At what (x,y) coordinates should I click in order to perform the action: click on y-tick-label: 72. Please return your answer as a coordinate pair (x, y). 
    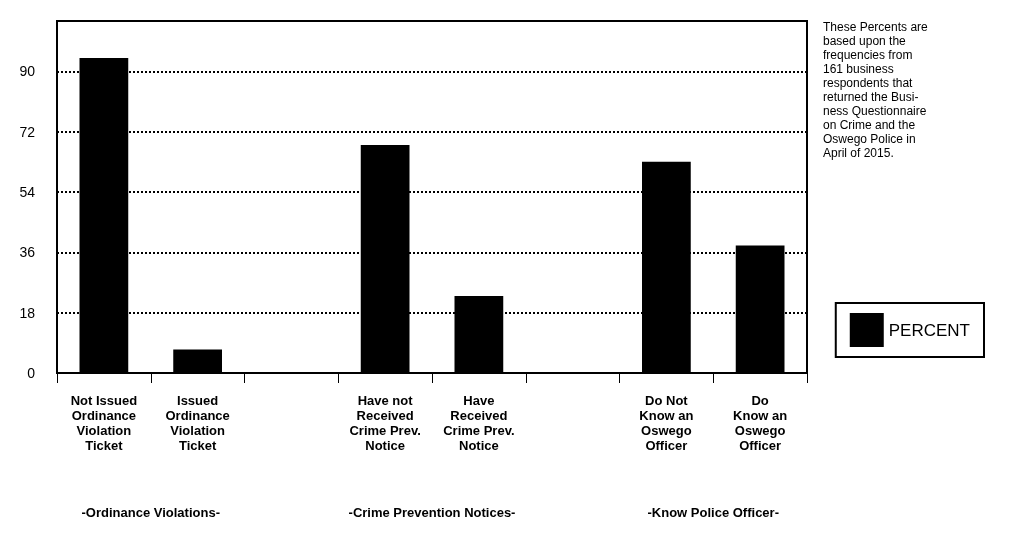
    Looking at the image, I should click on (27, 131).